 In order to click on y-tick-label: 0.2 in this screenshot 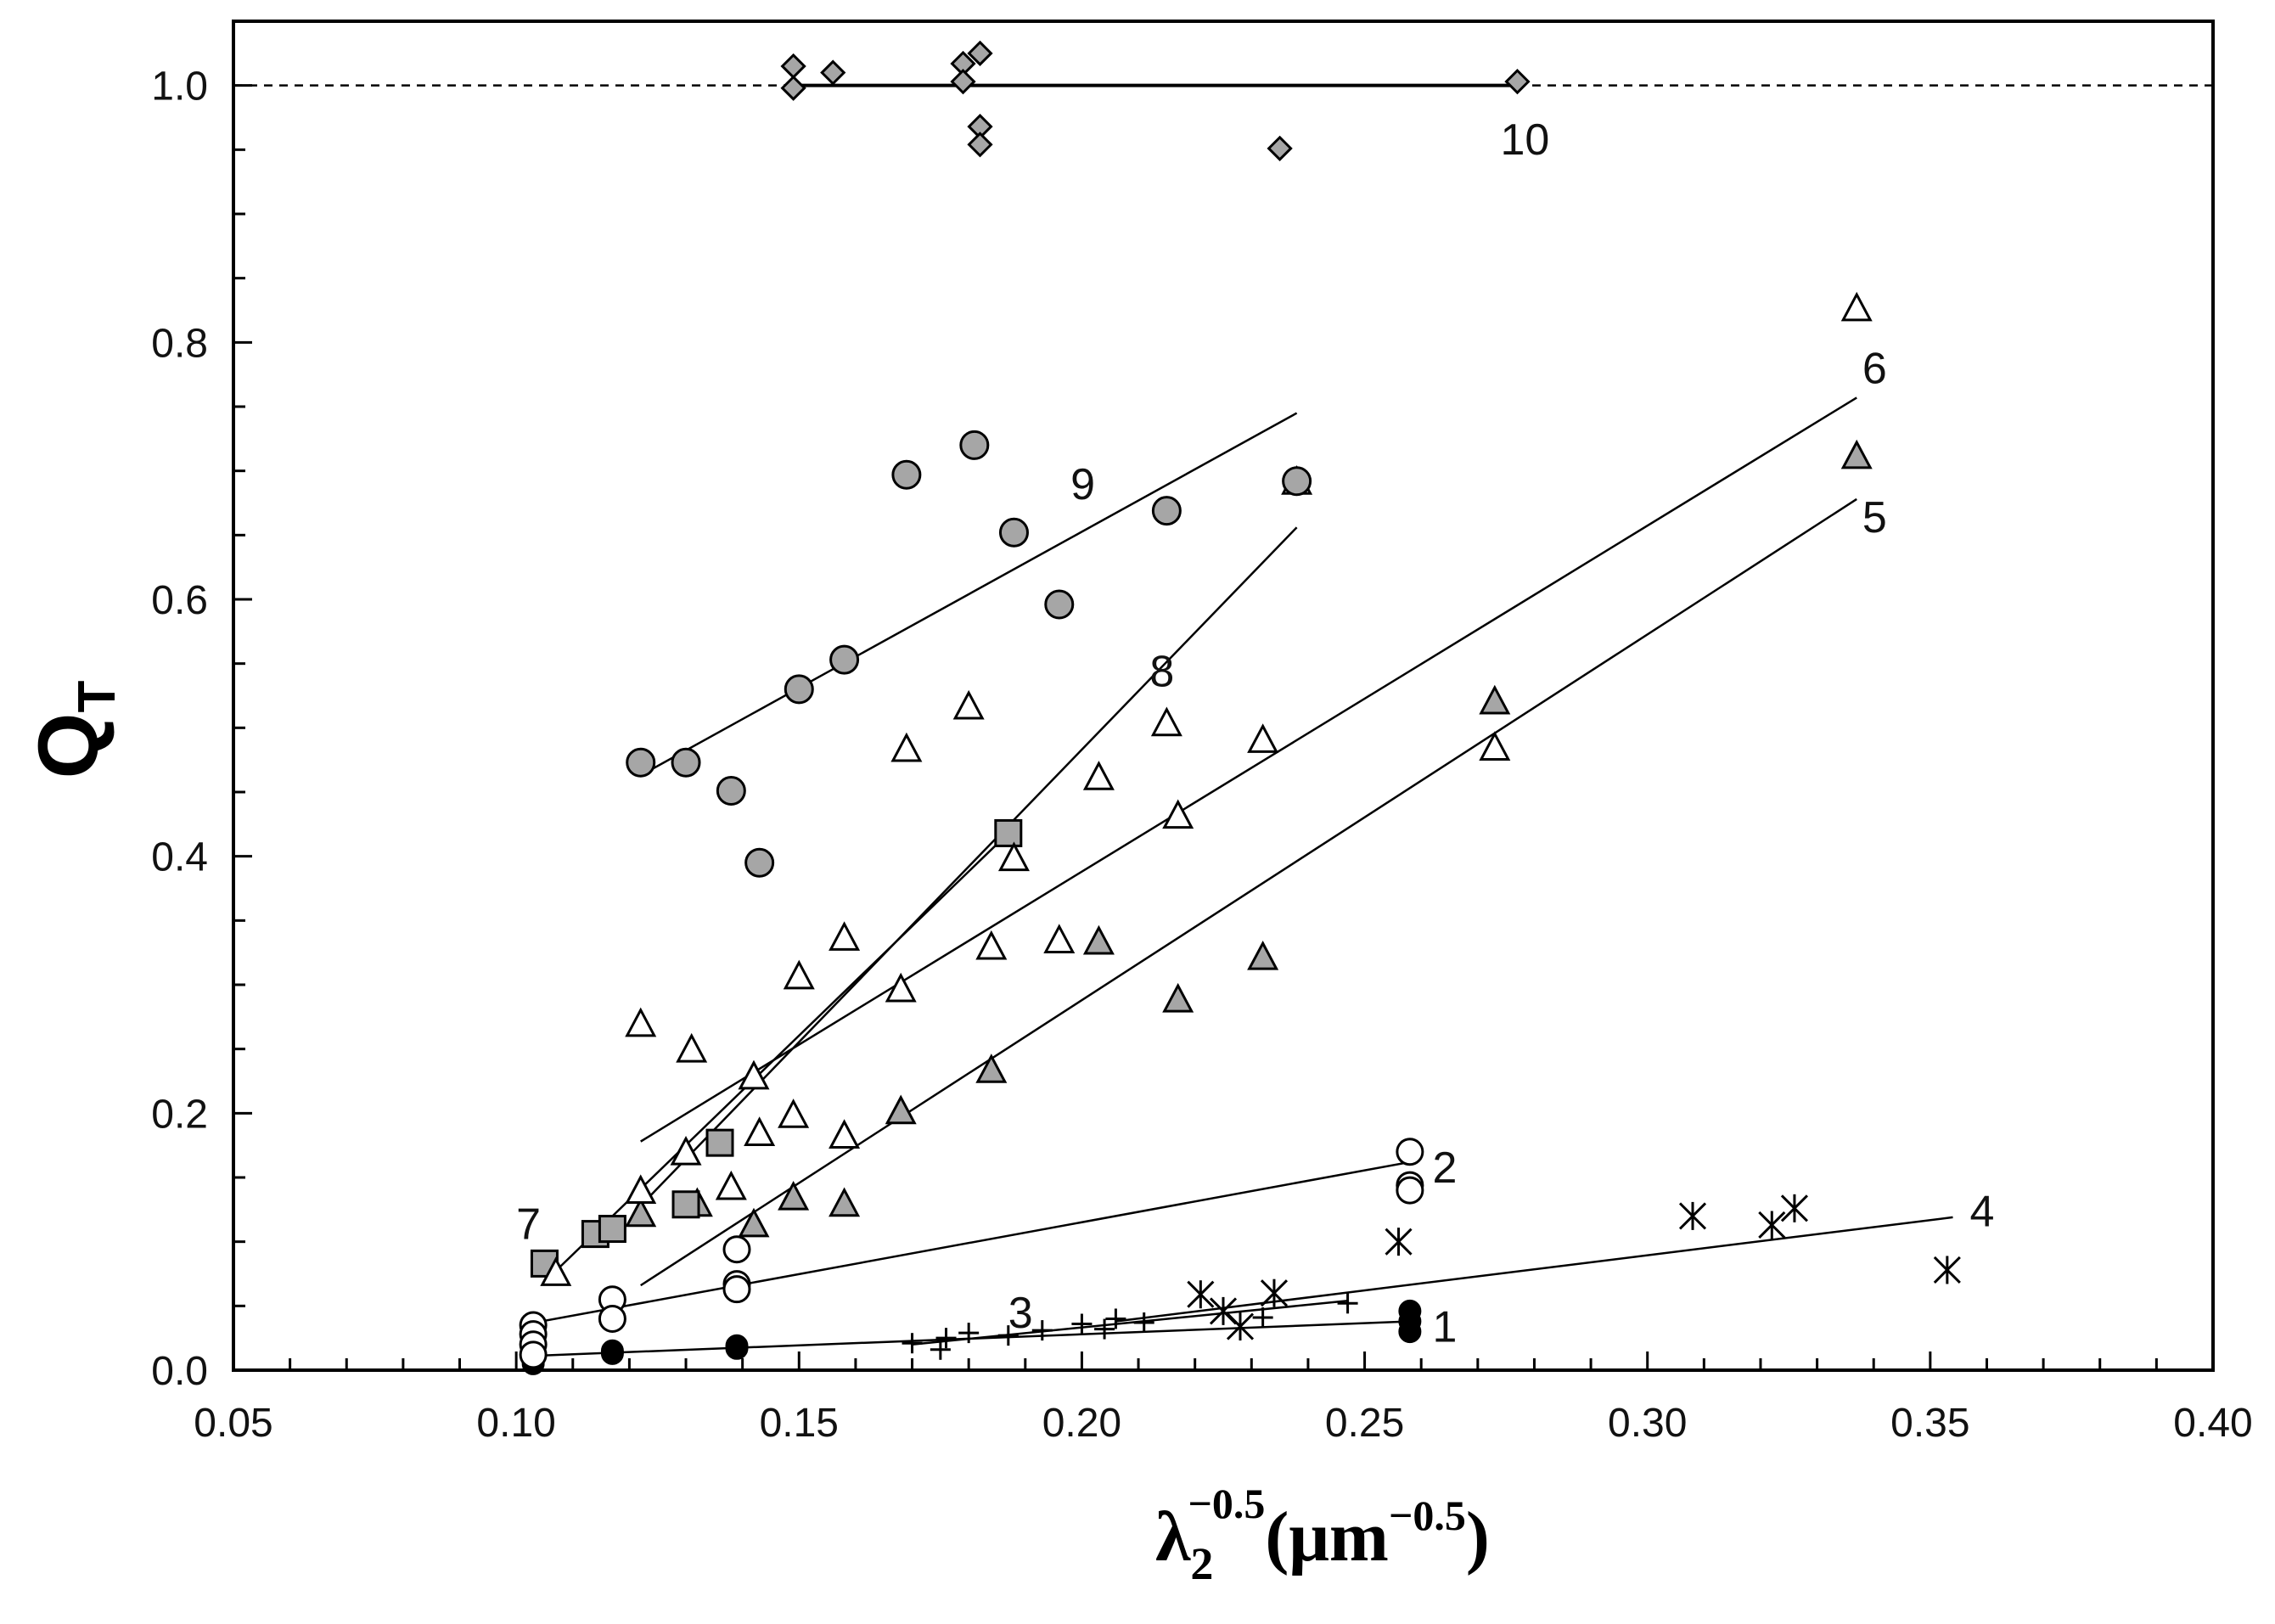, I will do `click(179, 1114)`.